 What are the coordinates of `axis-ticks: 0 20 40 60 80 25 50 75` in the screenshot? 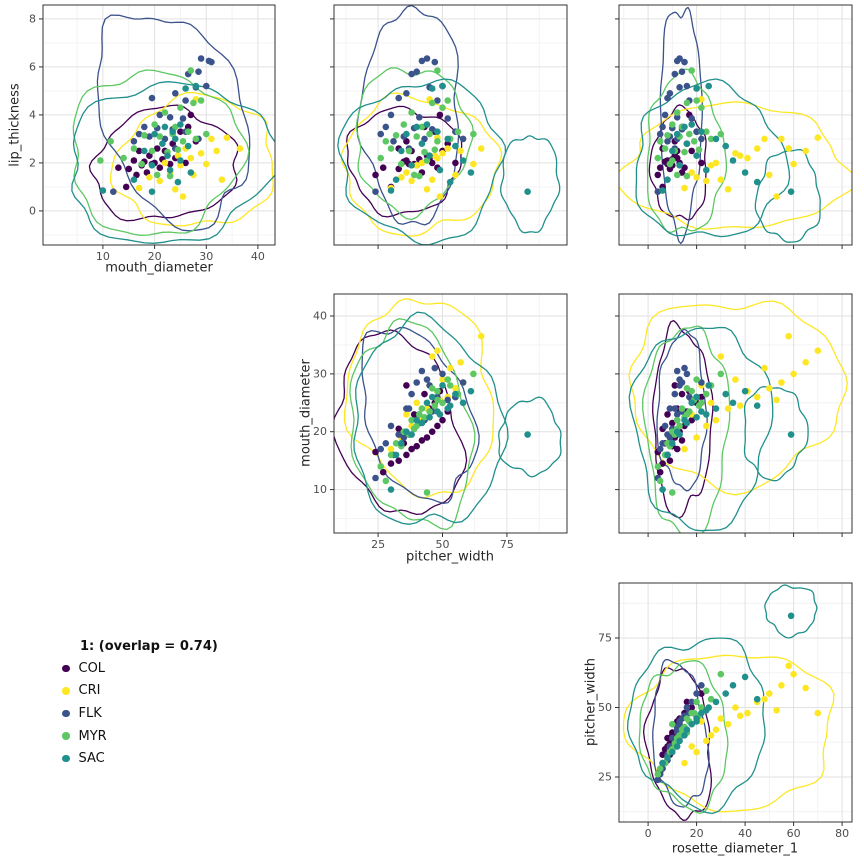 It's located at (723, 736).